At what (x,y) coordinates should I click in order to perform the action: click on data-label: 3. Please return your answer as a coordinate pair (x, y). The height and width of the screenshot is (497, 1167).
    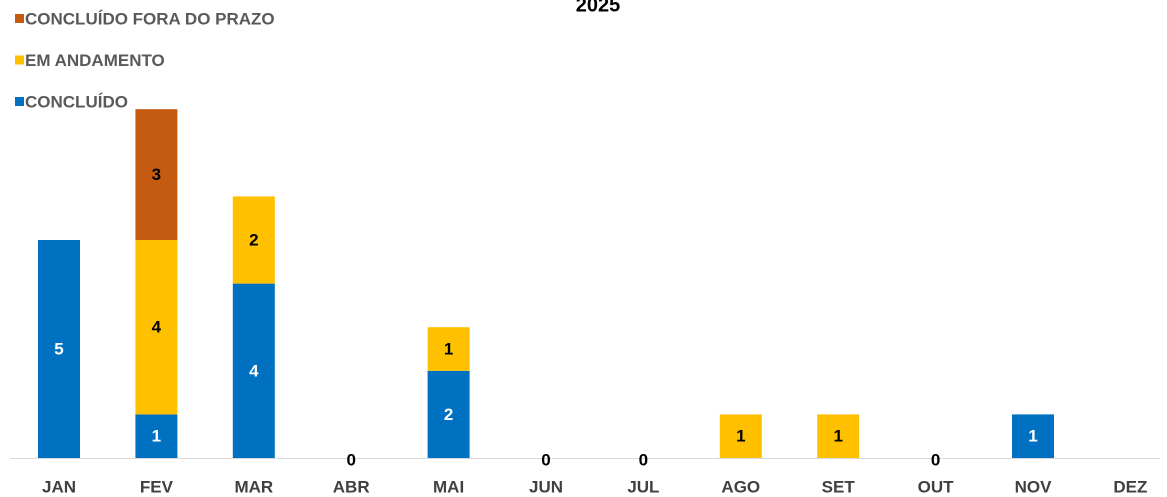
    Looking at the image, I should click on (156, 174).